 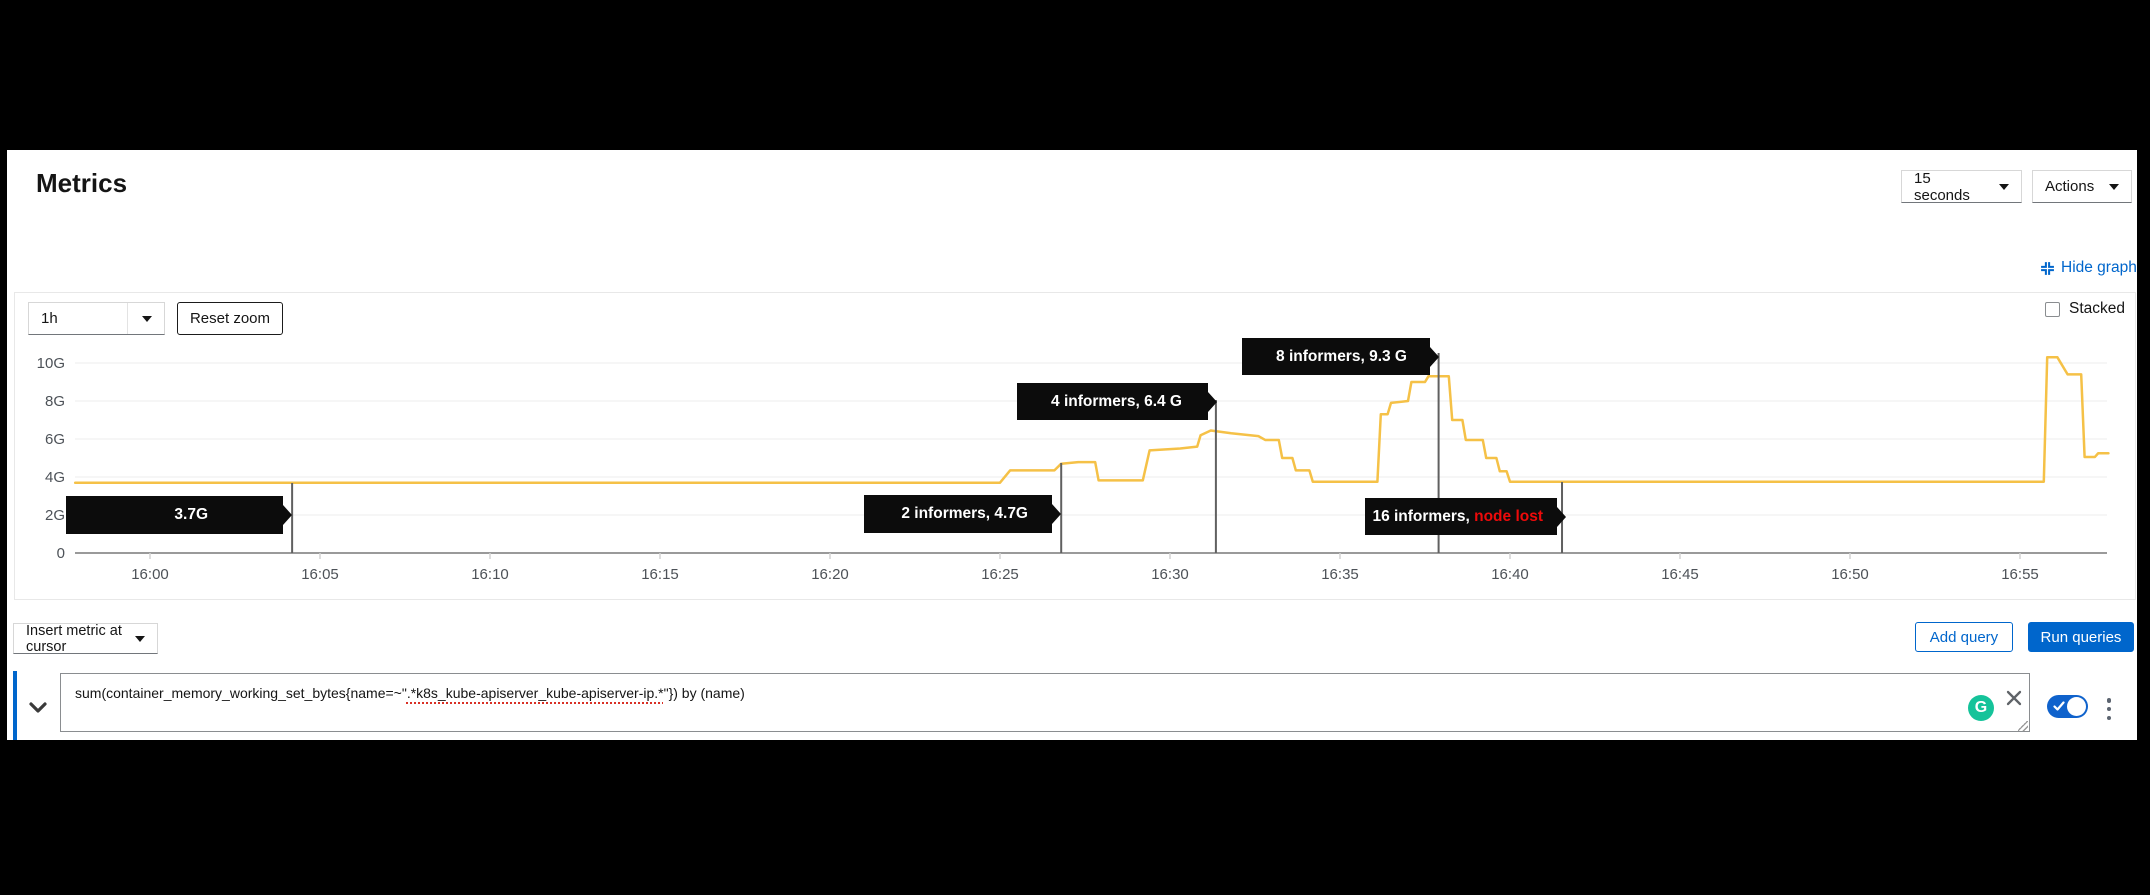 What do you see at coordinates (2081, 637) in the screenshot?
I see `run-queries-button: Run queries` at bounding box center [2081, 637].